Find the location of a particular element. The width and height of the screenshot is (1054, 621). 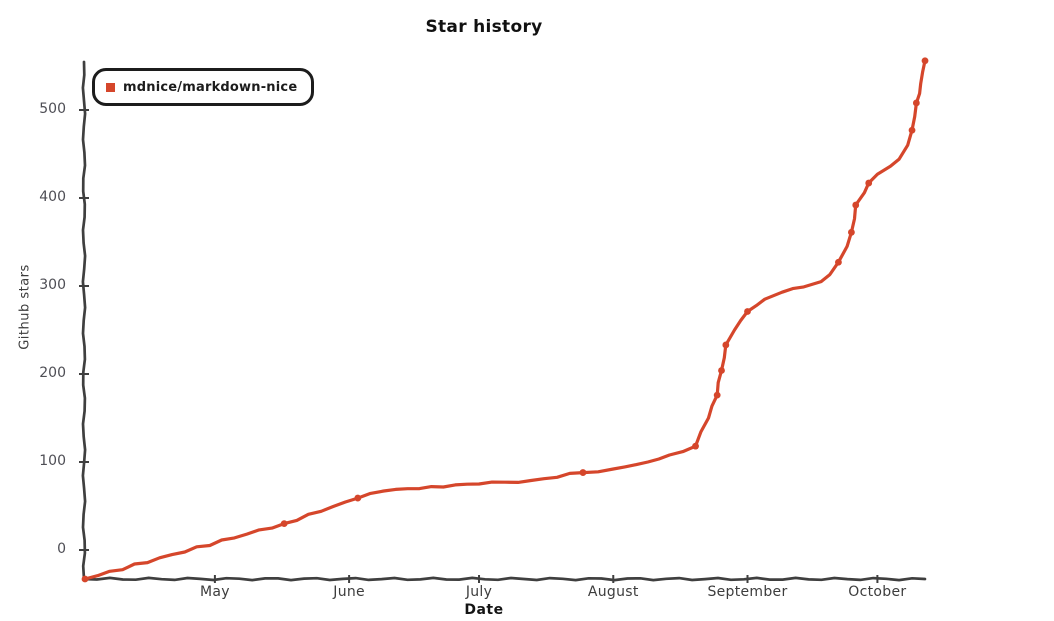

x-tick-label: May is located at coordinates (214, 592).